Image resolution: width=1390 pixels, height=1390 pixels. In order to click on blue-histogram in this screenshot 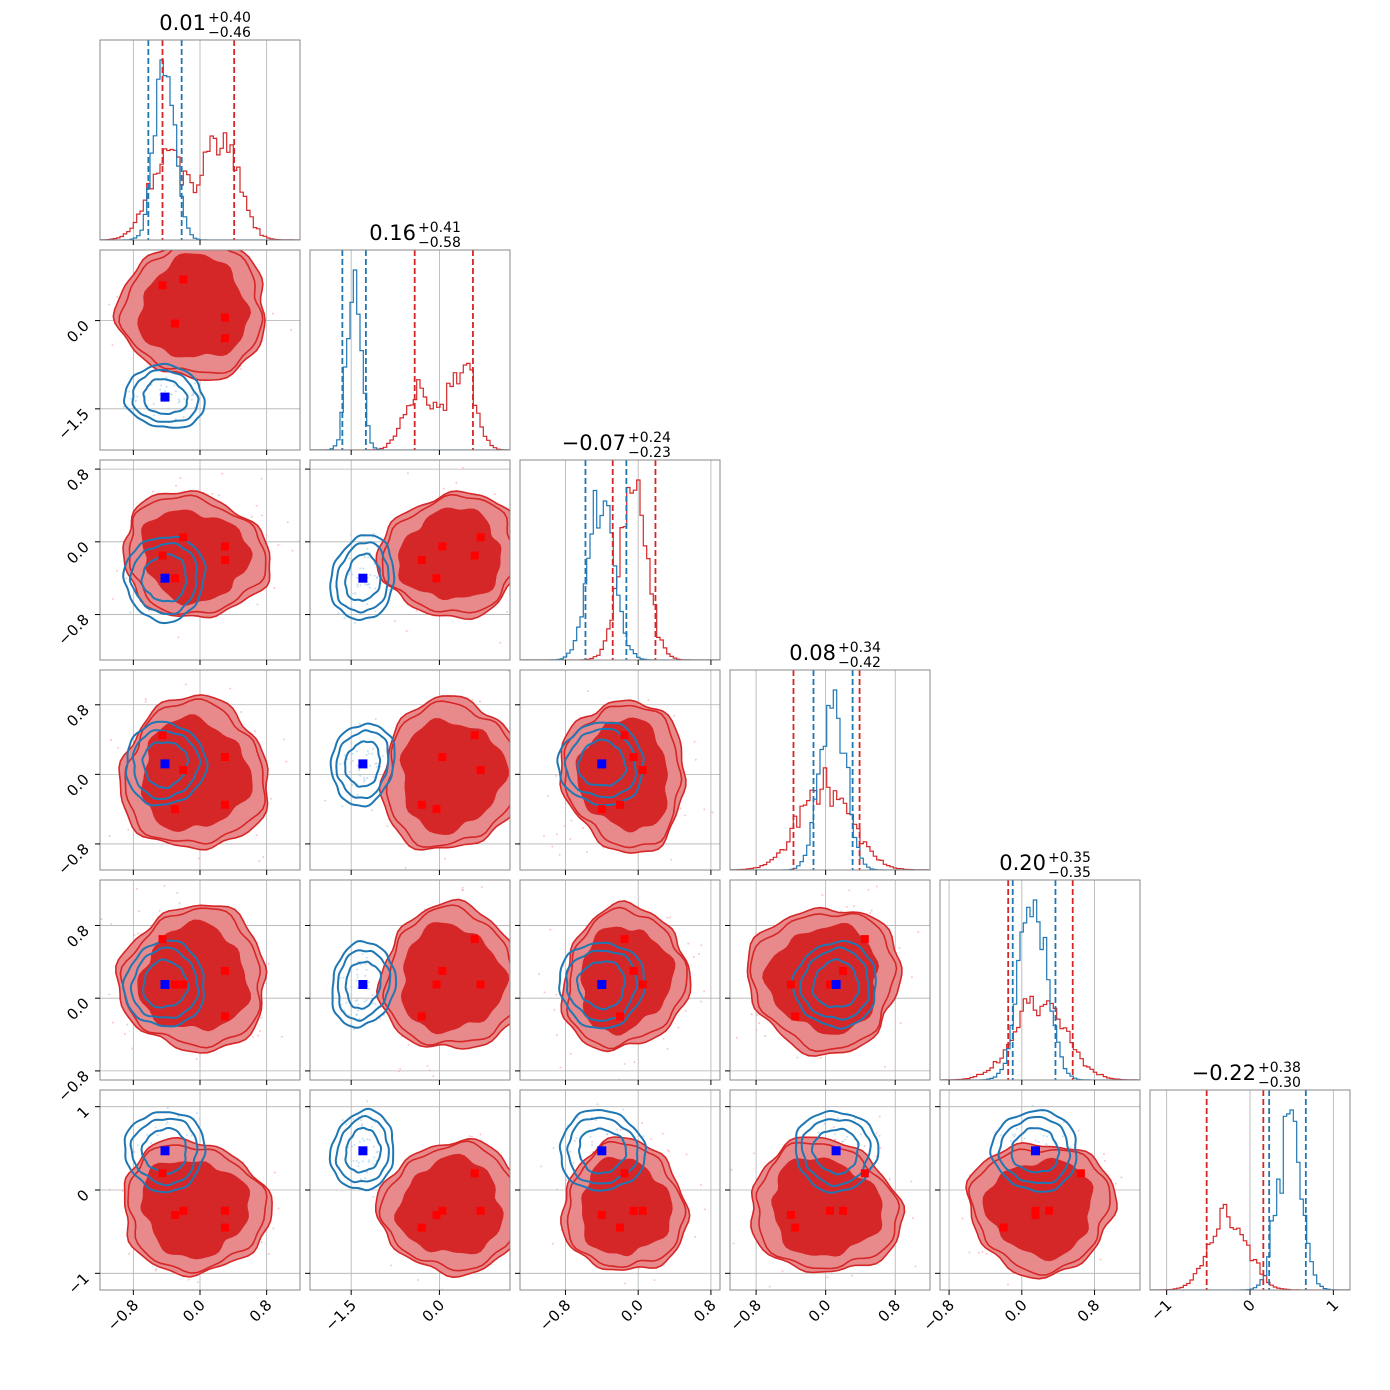, I will do `click(1040, 989)`.